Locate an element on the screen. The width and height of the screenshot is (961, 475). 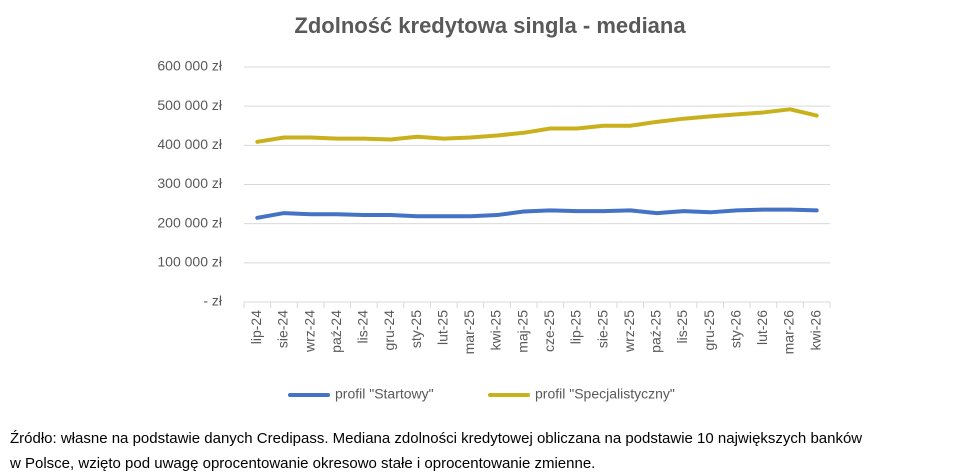
x-tick-label: cze-25 is located at coordinates (549, 331).